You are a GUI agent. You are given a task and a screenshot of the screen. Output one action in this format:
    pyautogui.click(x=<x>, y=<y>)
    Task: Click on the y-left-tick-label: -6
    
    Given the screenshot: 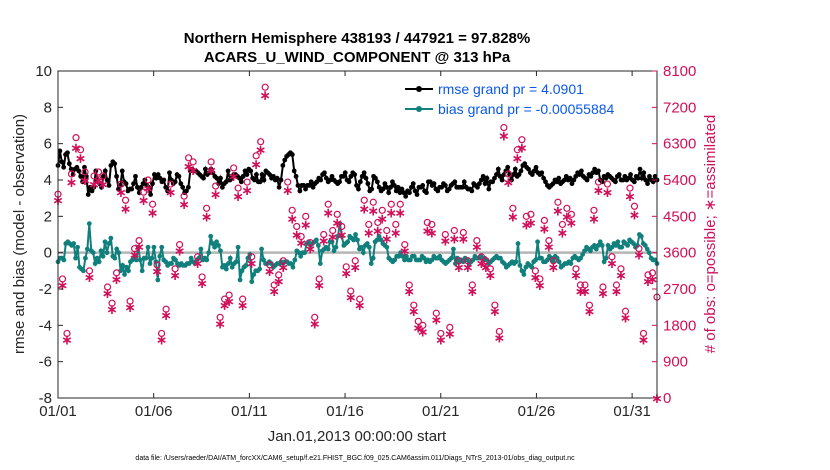 What is the action you would take?
    pyautogui.click(x=45, y=362)
    